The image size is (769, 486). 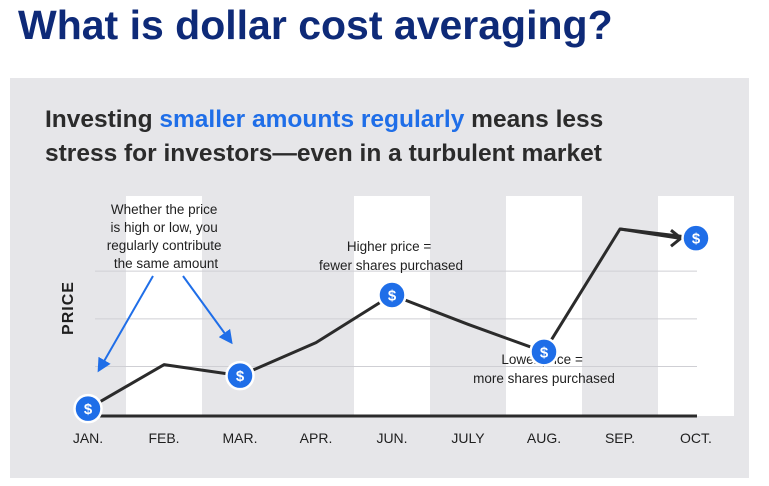 What do you see at coordinates (544, 306) in the screenshot?
I see `column-band-aug` at bounding box center [544, 306].